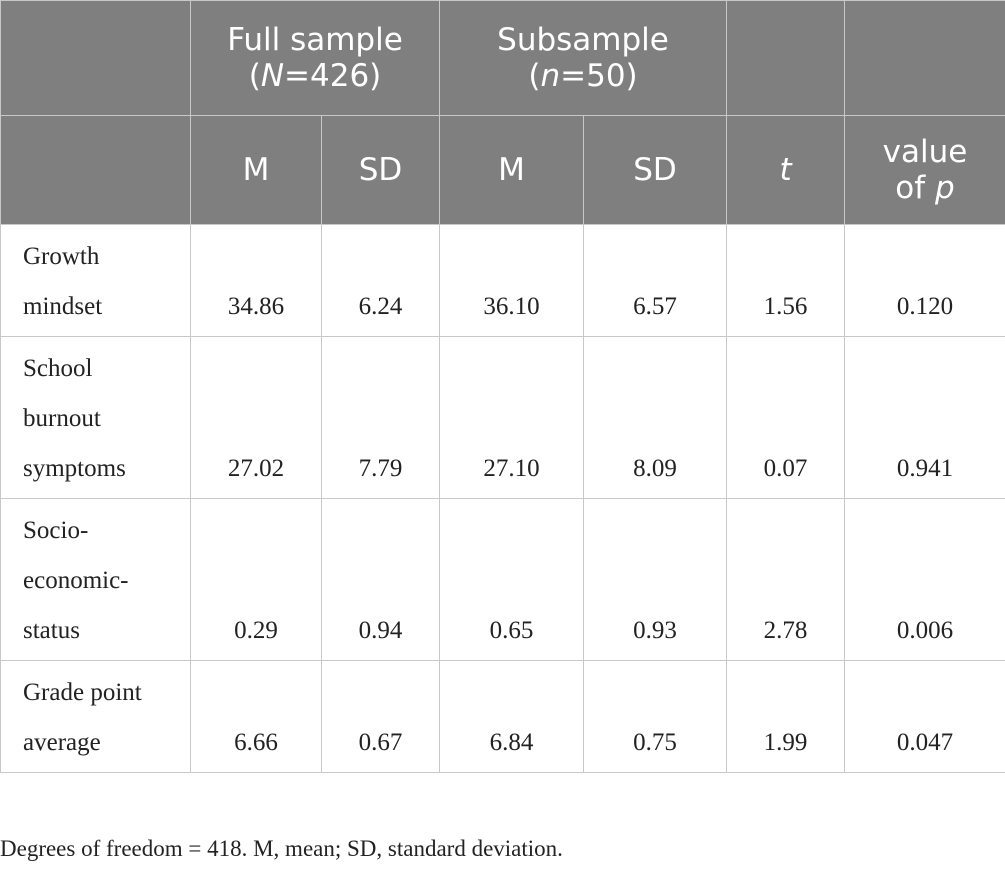 The height and width of the screenshot is (872, 1005). Describe the element at coordinates (380, 280) in the screenshot. I see `cell-sd-full: 6.24` at that location.